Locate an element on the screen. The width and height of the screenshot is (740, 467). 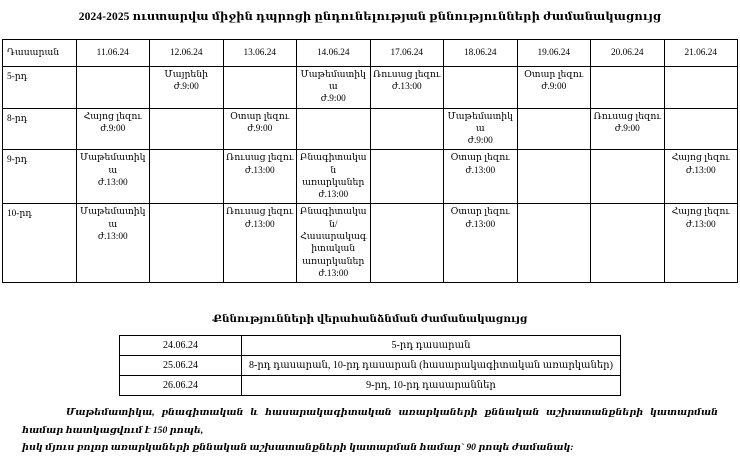
column-header-date-5: 17.06.24 is located at coordinates (406, 52).